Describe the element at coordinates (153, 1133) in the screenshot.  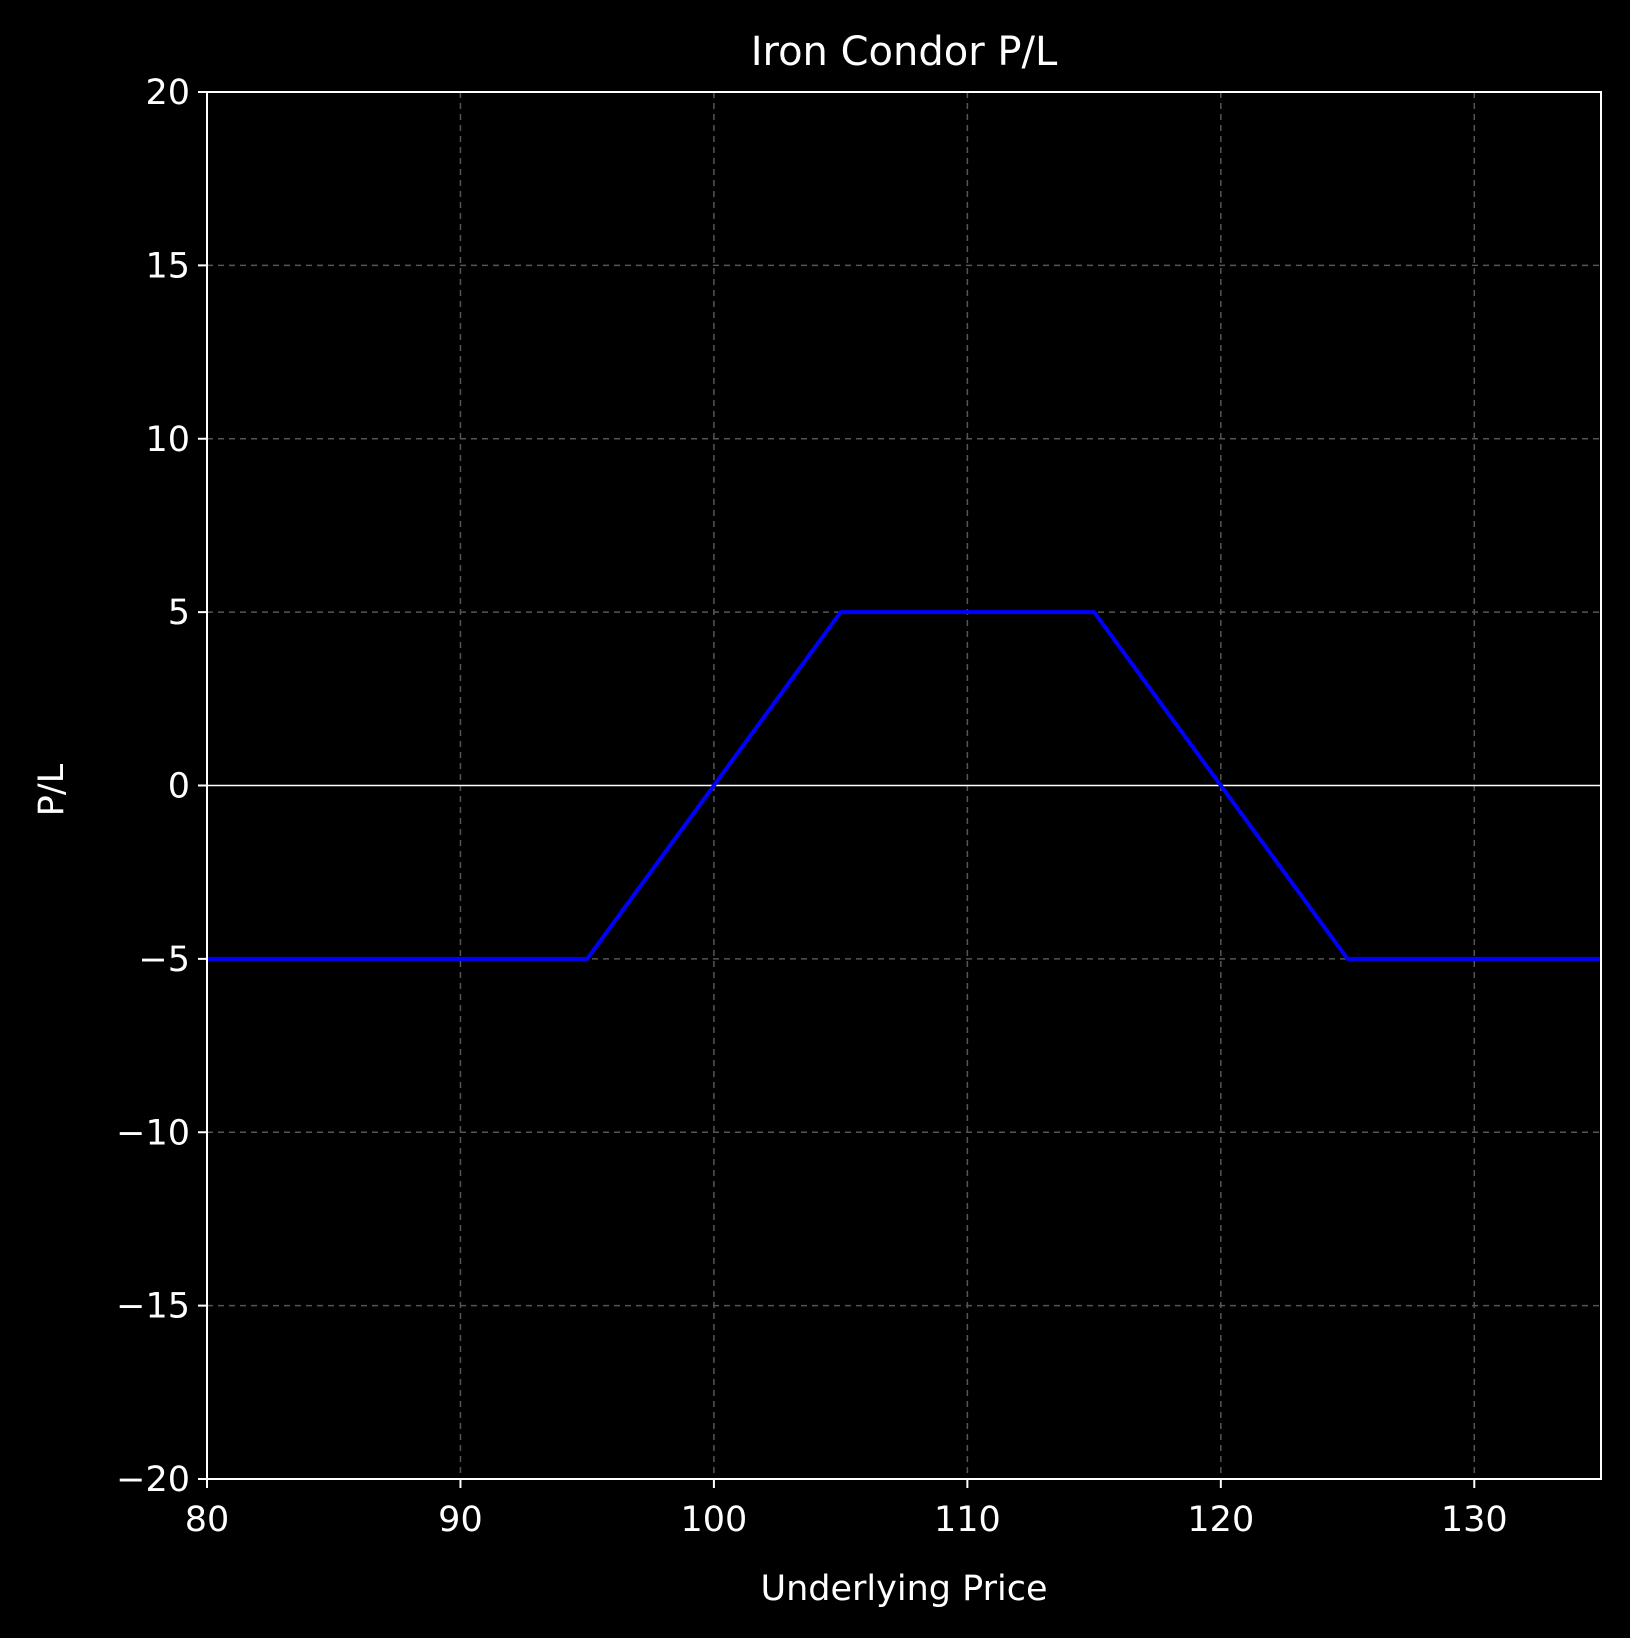
I see `y-tick-label-2: −10` at that location.